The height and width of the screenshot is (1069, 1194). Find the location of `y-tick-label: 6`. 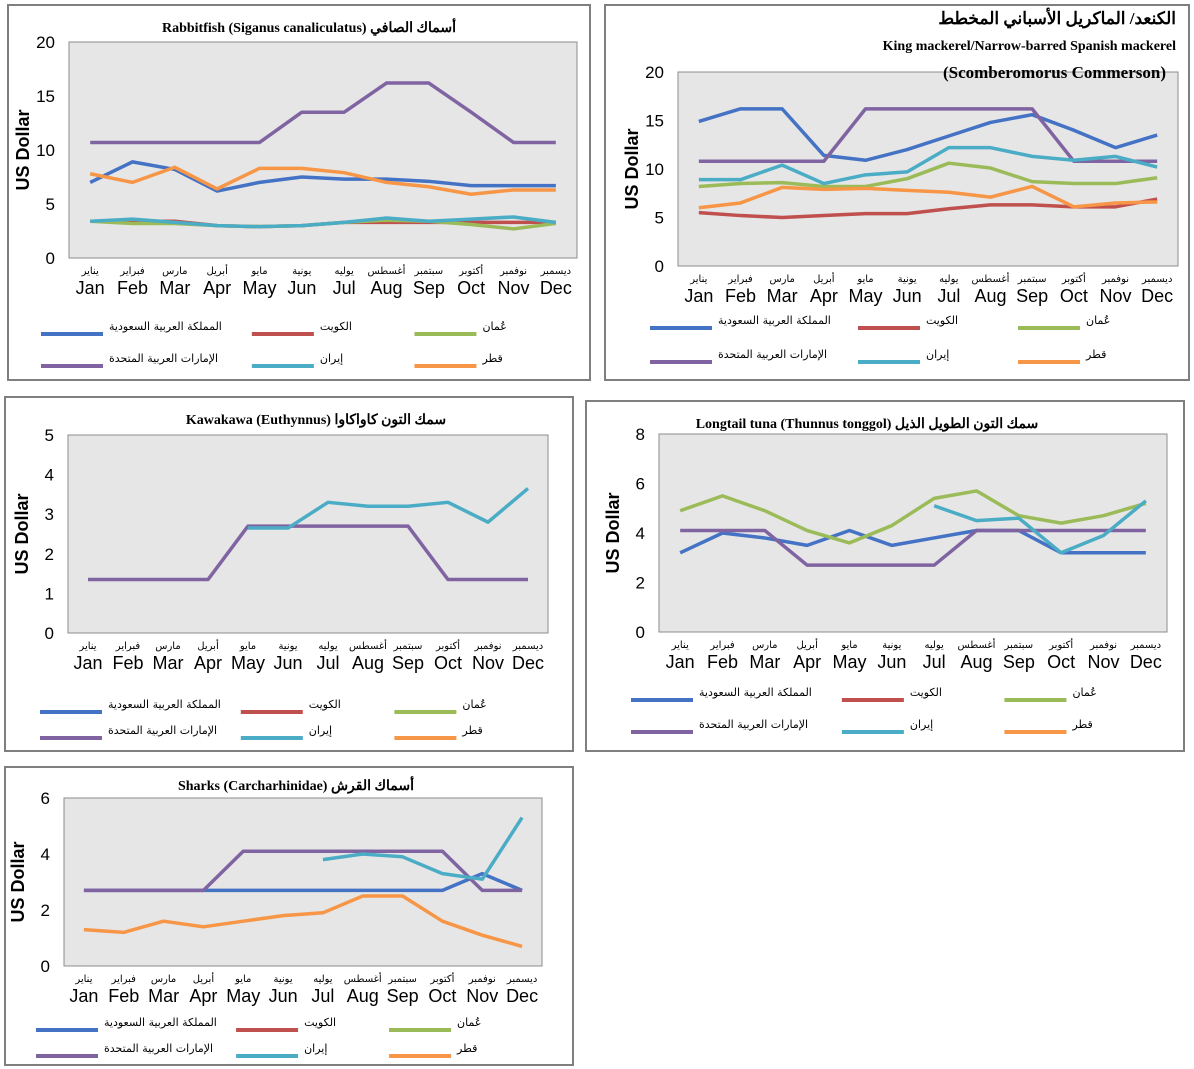

y-tick-label: 6 is located at coordinates (640, 484).